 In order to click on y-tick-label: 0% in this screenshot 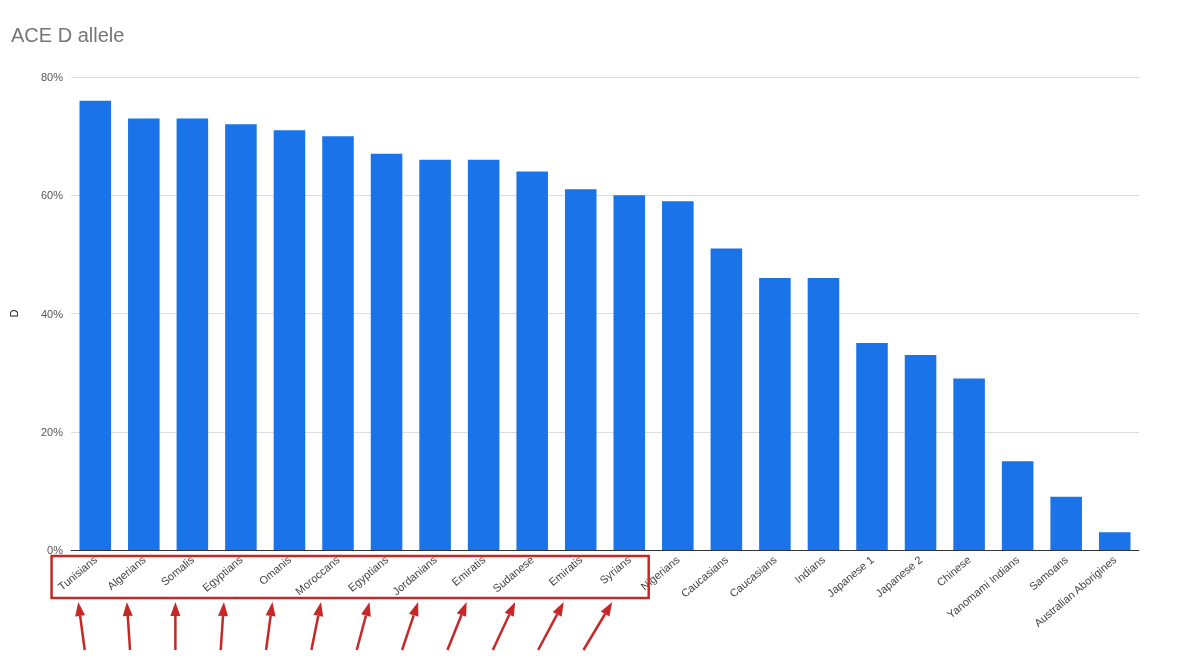, I will do `click(55, 550)`.